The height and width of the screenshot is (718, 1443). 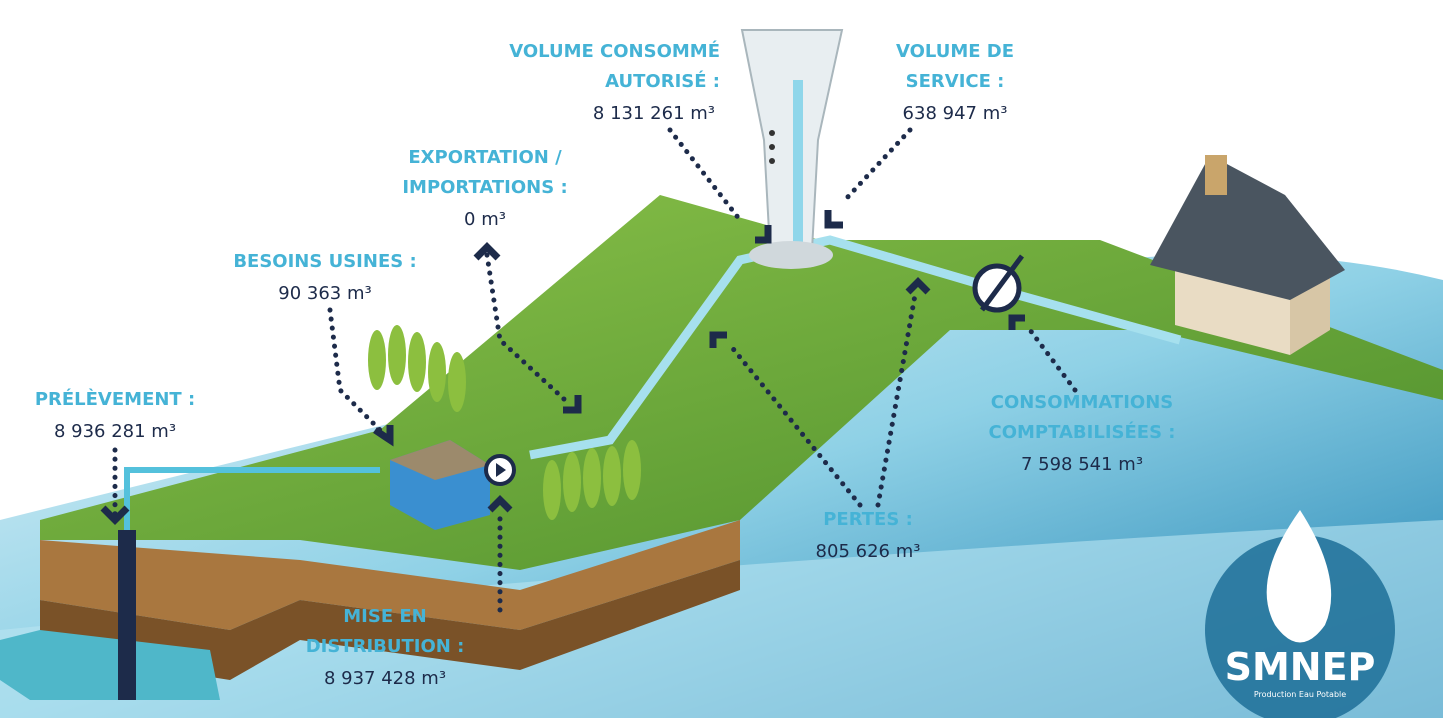 What do you see at coordinates (662, 81) in the screenshot?
I see `label-title: AUTORISÉ :` at bounding box center [662, 81].